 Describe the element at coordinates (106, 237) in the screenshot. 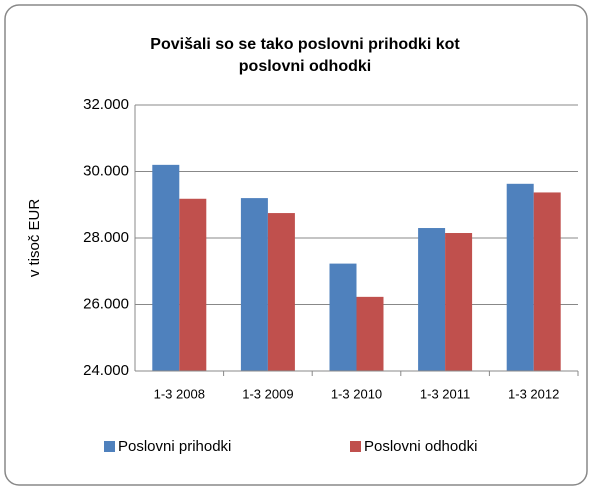

I see `y-tick-label: 28.000` at that location.